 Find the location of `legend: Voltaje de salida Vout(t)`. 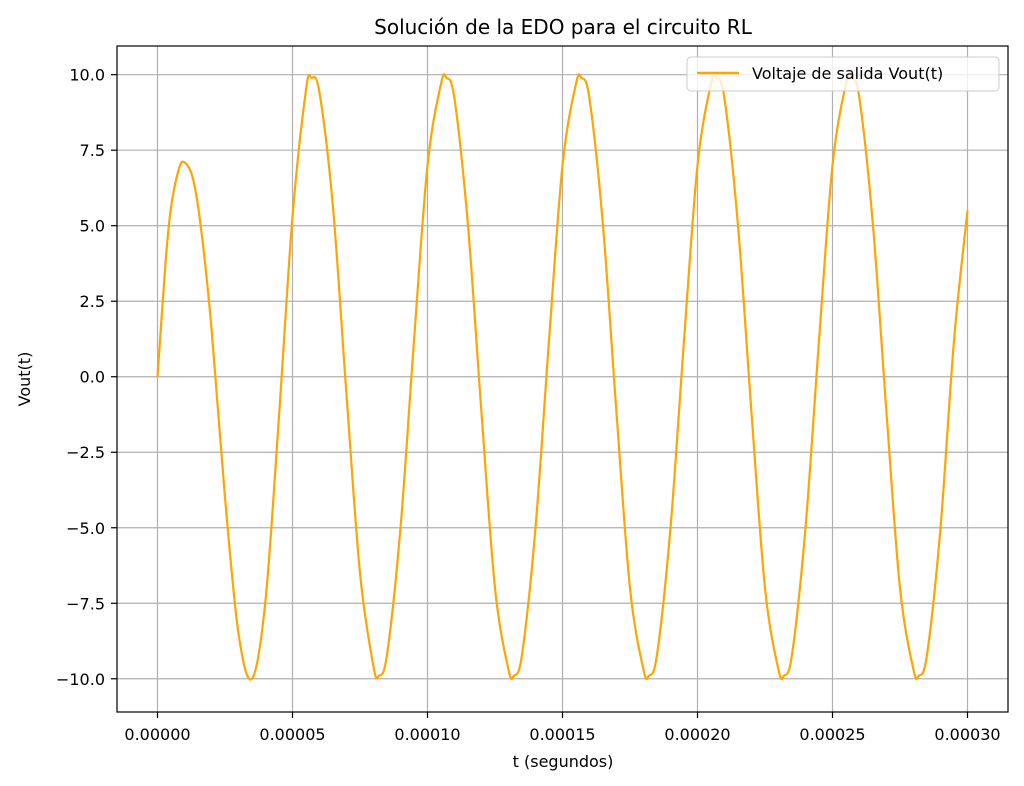

legend: Voltaje de salida Vout(t) is located at coordinates (843, 74).